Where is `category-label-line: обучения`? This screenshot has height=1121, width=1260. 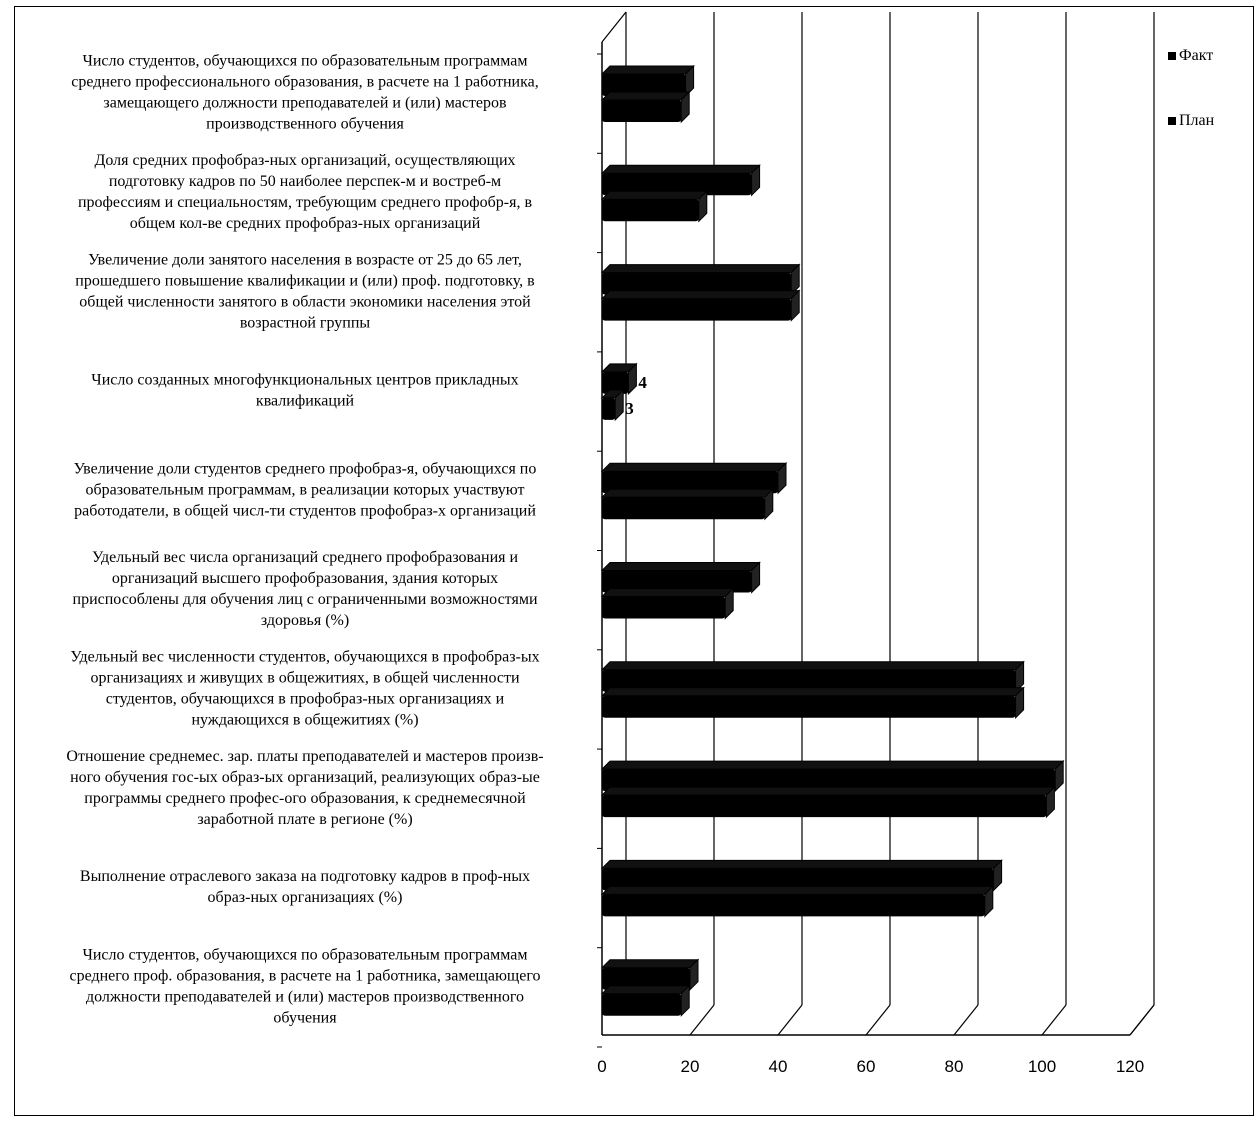
category-label-line: обучения is located at coordinates (305, 1017).